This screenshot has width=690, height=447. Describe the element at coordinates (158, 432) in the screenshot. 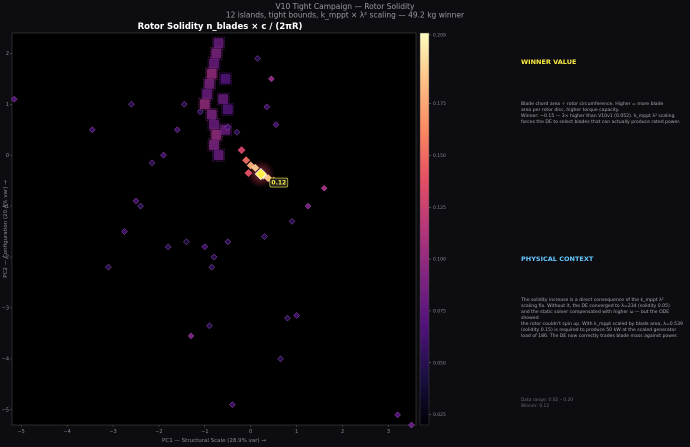

I see `x-tick-label: −2` at that location.